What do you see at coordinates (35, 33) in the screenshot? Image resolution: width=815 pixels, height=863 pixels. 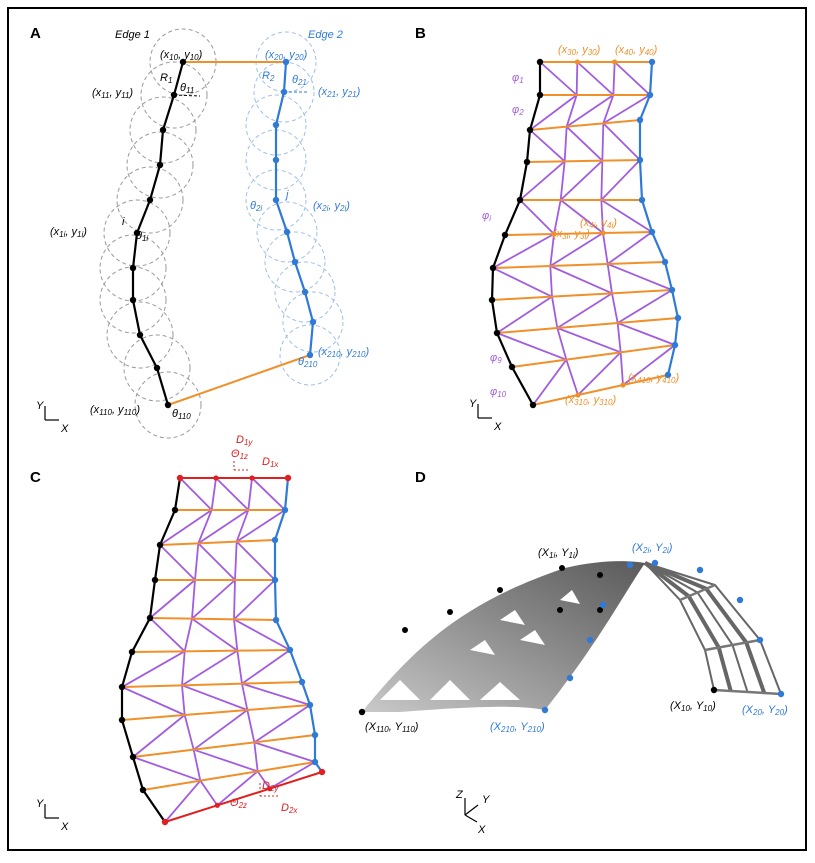 I see `panel-letter: A` at bounding box center [35, 33].